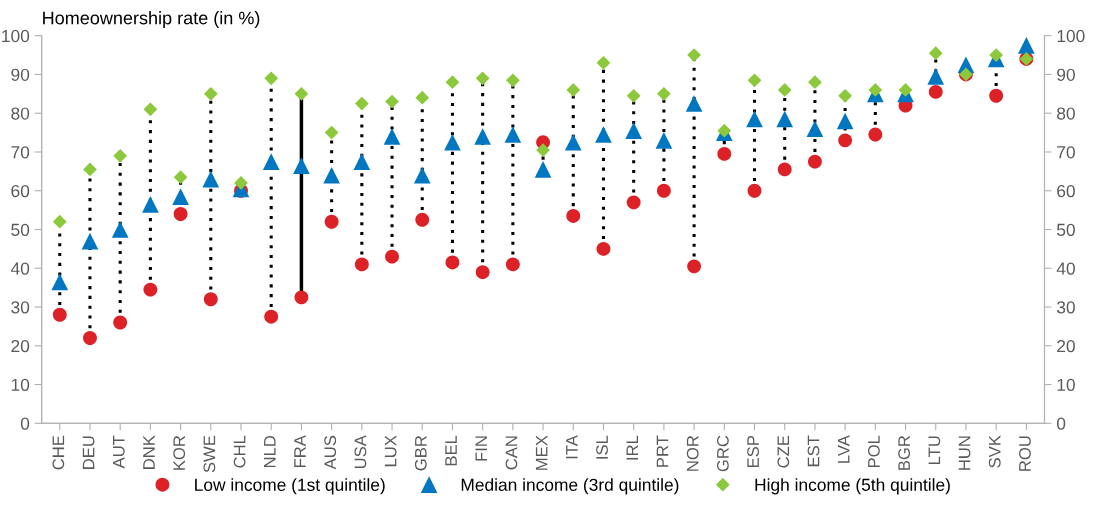 The width and height of the screenshot is (1096, 510). Describe the element at coordinates (239, 451) in the screenshot. I see `x-tick-label: CHL` at that location.